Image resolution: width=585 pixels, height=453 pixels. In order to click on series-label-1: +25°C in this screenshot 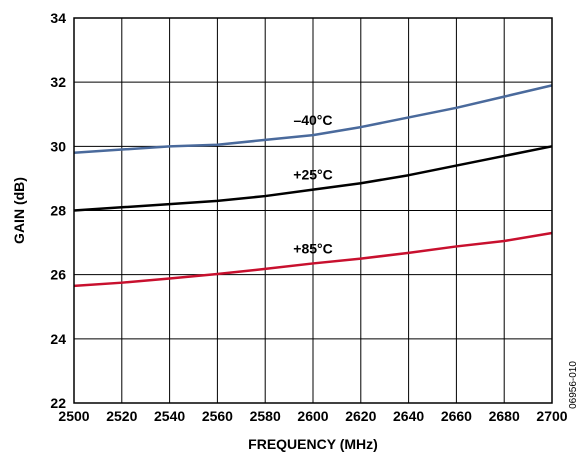, I will do `click(312, 175)`.